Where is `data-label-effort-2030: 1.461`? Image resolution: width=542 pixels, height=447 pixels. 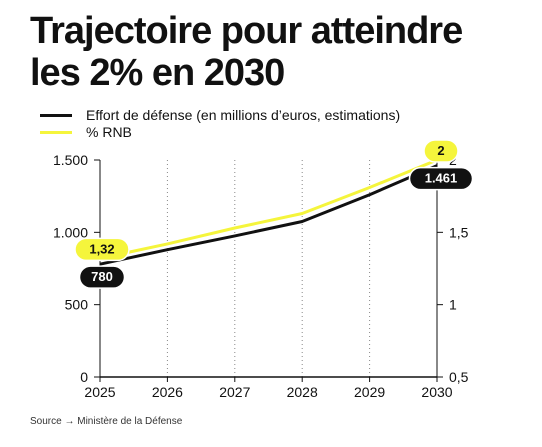
data-label-effort-2030: 1.461 is located at coordinates (441, 178).